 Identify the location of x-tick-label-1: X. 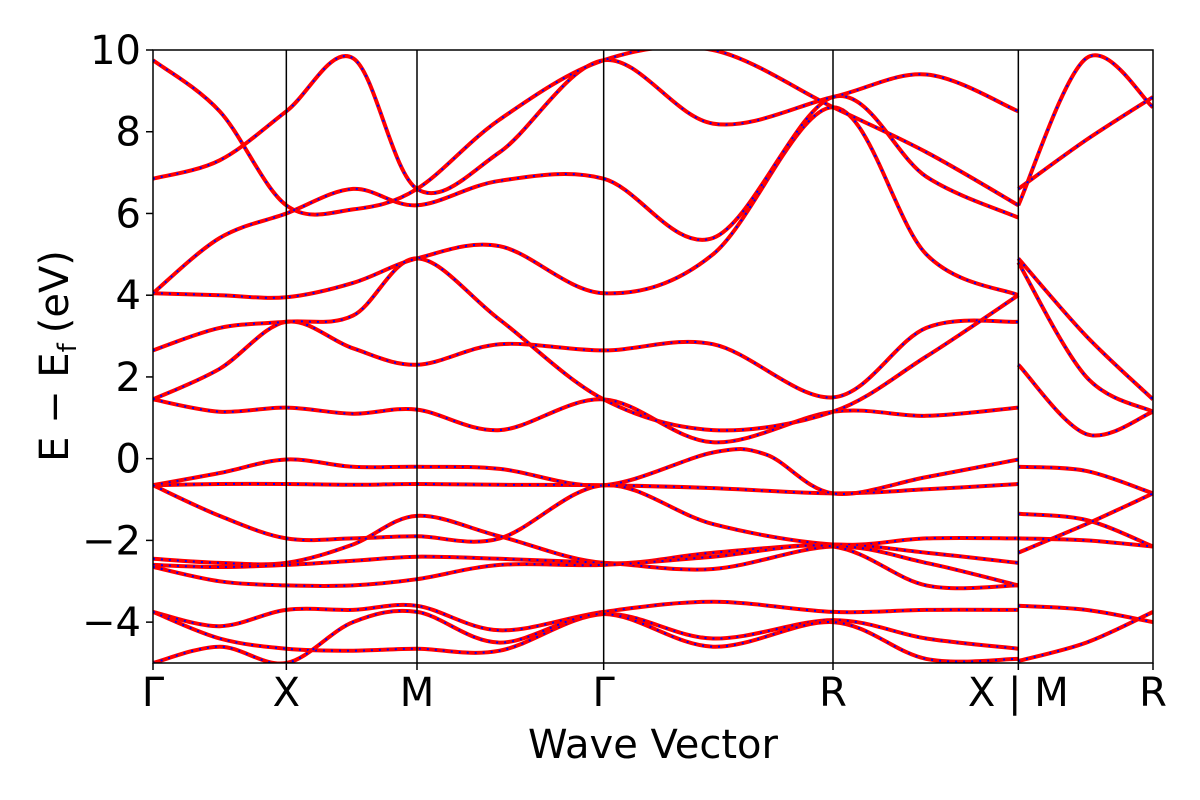
(286, 693).